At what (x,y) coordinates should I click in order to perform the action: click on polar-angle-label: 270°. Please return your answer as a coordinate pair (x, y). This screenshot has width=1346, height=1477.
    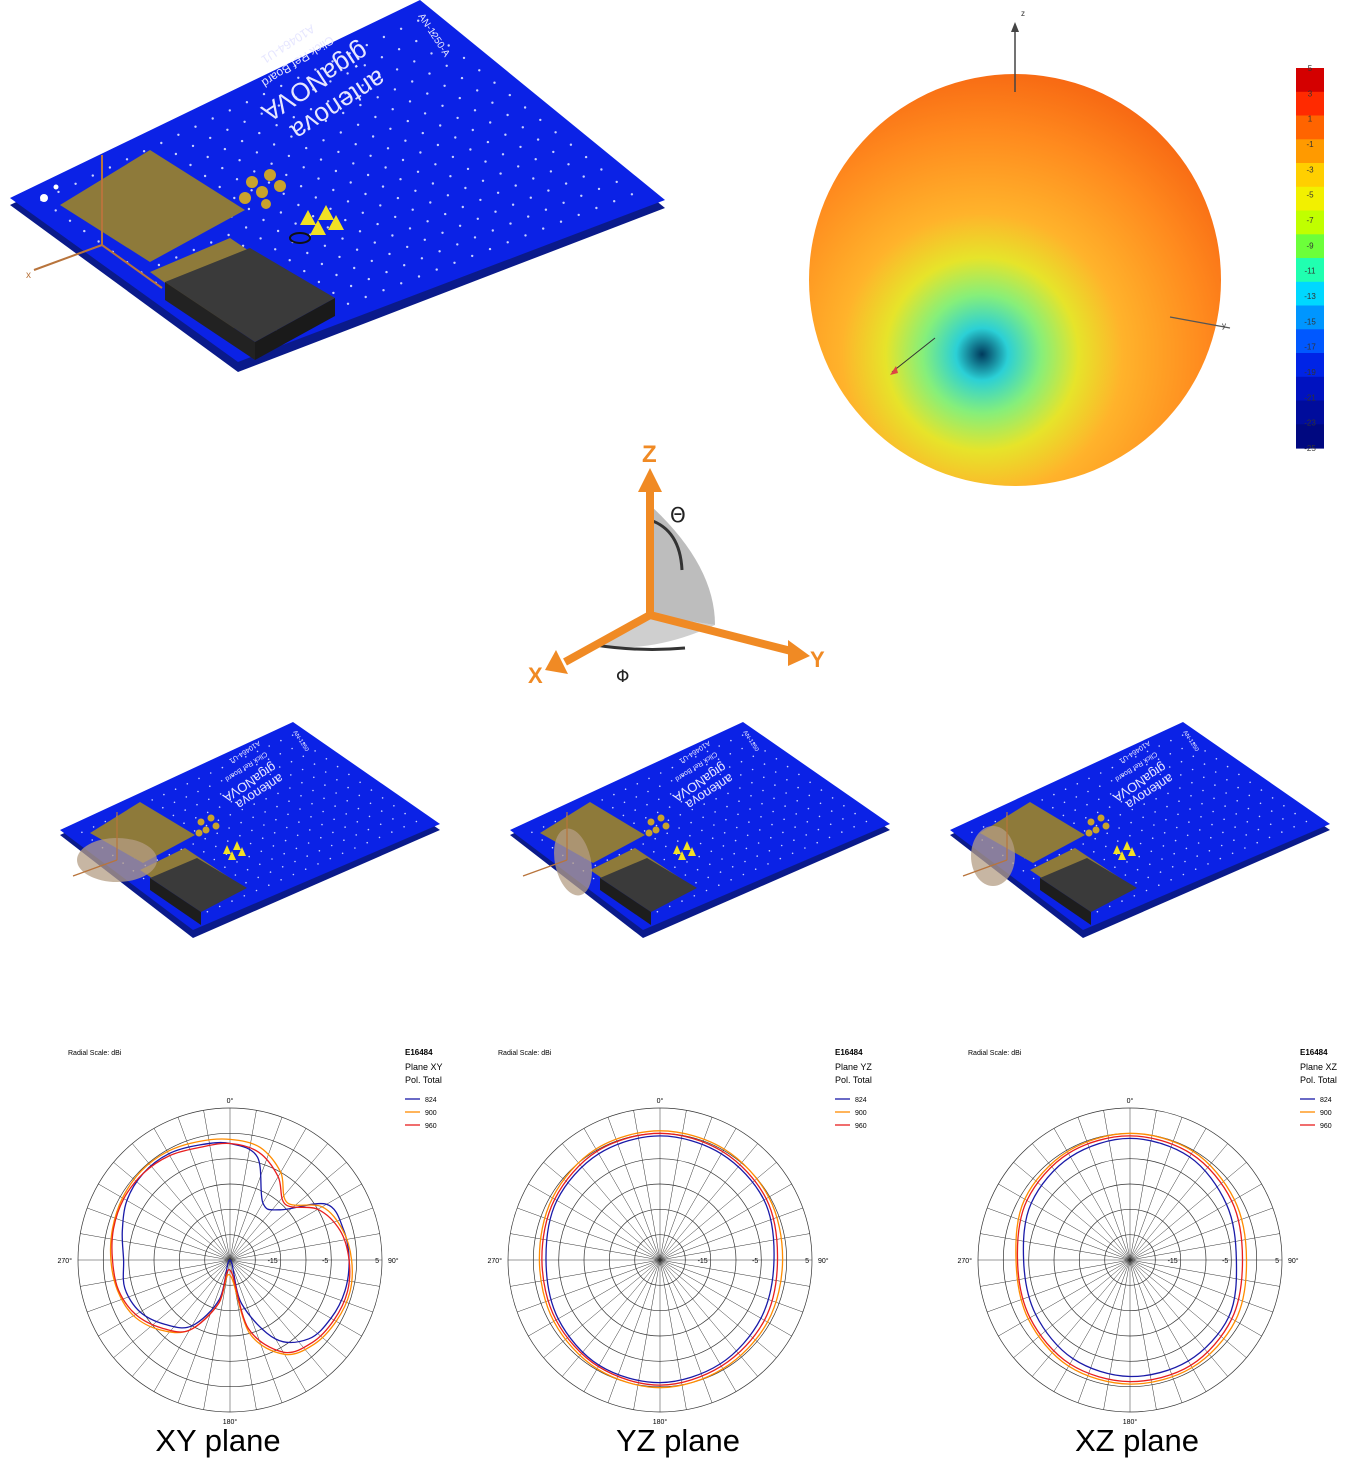
    Looking at the image, I should click on (65, 1261).